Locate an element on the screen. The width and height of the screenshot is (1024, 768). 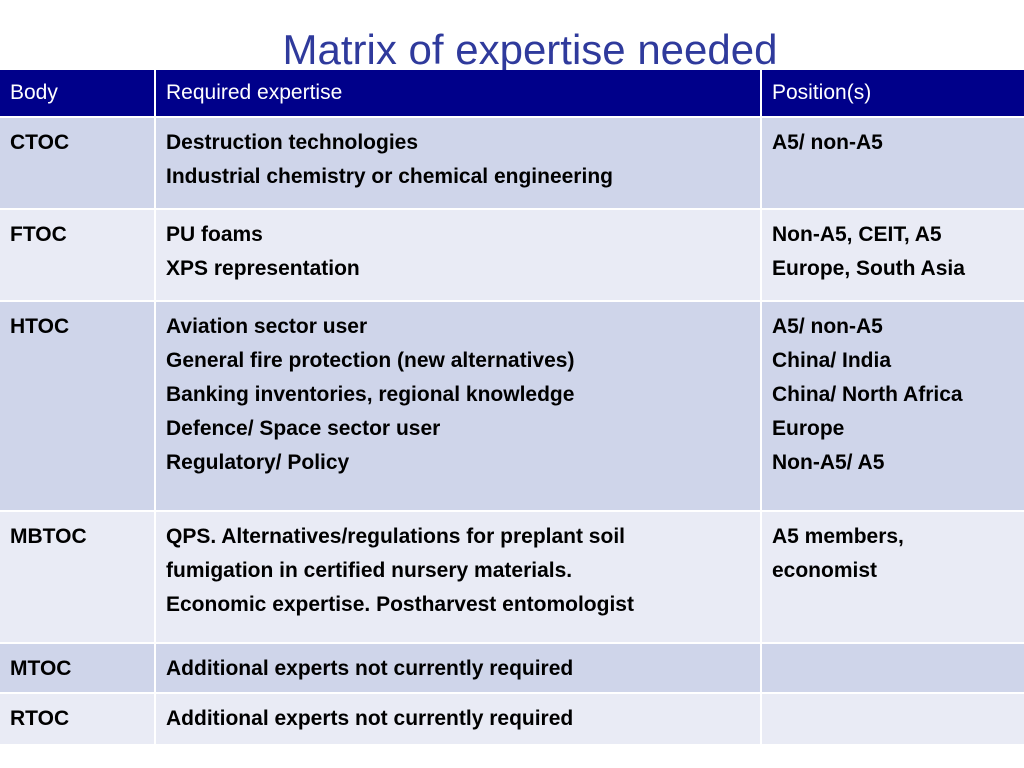
slide-title: Matrix of expertise needed is located at coordinates (530, 49).